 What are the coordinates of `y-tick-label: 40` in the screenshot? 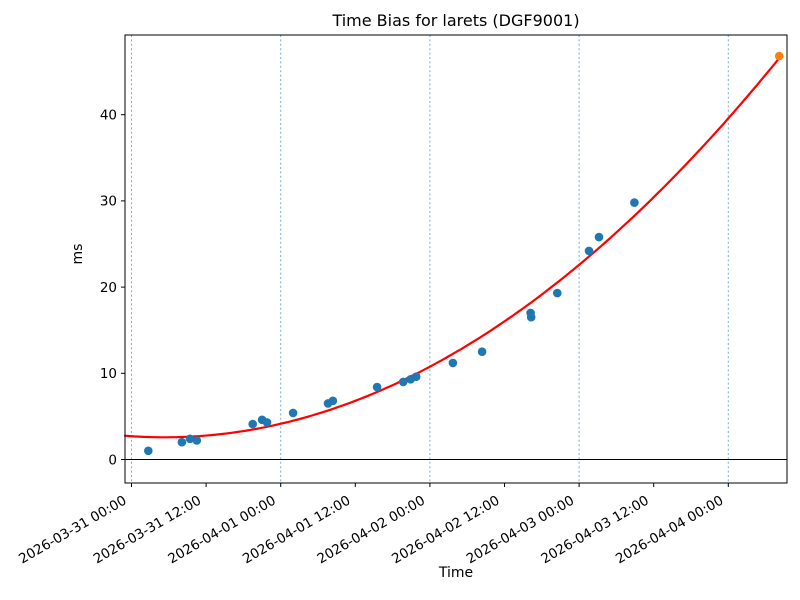 It's located at (108, 116).